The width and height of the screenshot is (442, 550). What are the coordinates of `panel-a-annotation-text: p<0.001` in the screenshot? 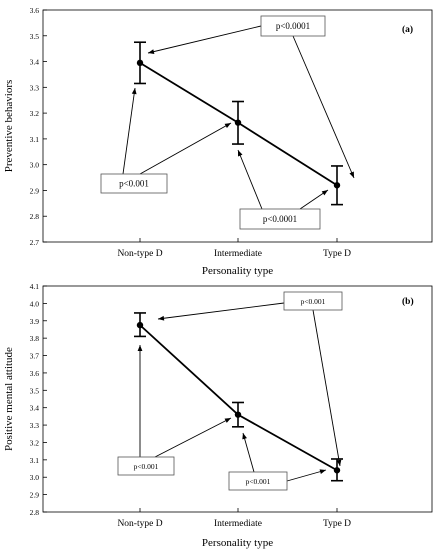 It's located at (134, 184).